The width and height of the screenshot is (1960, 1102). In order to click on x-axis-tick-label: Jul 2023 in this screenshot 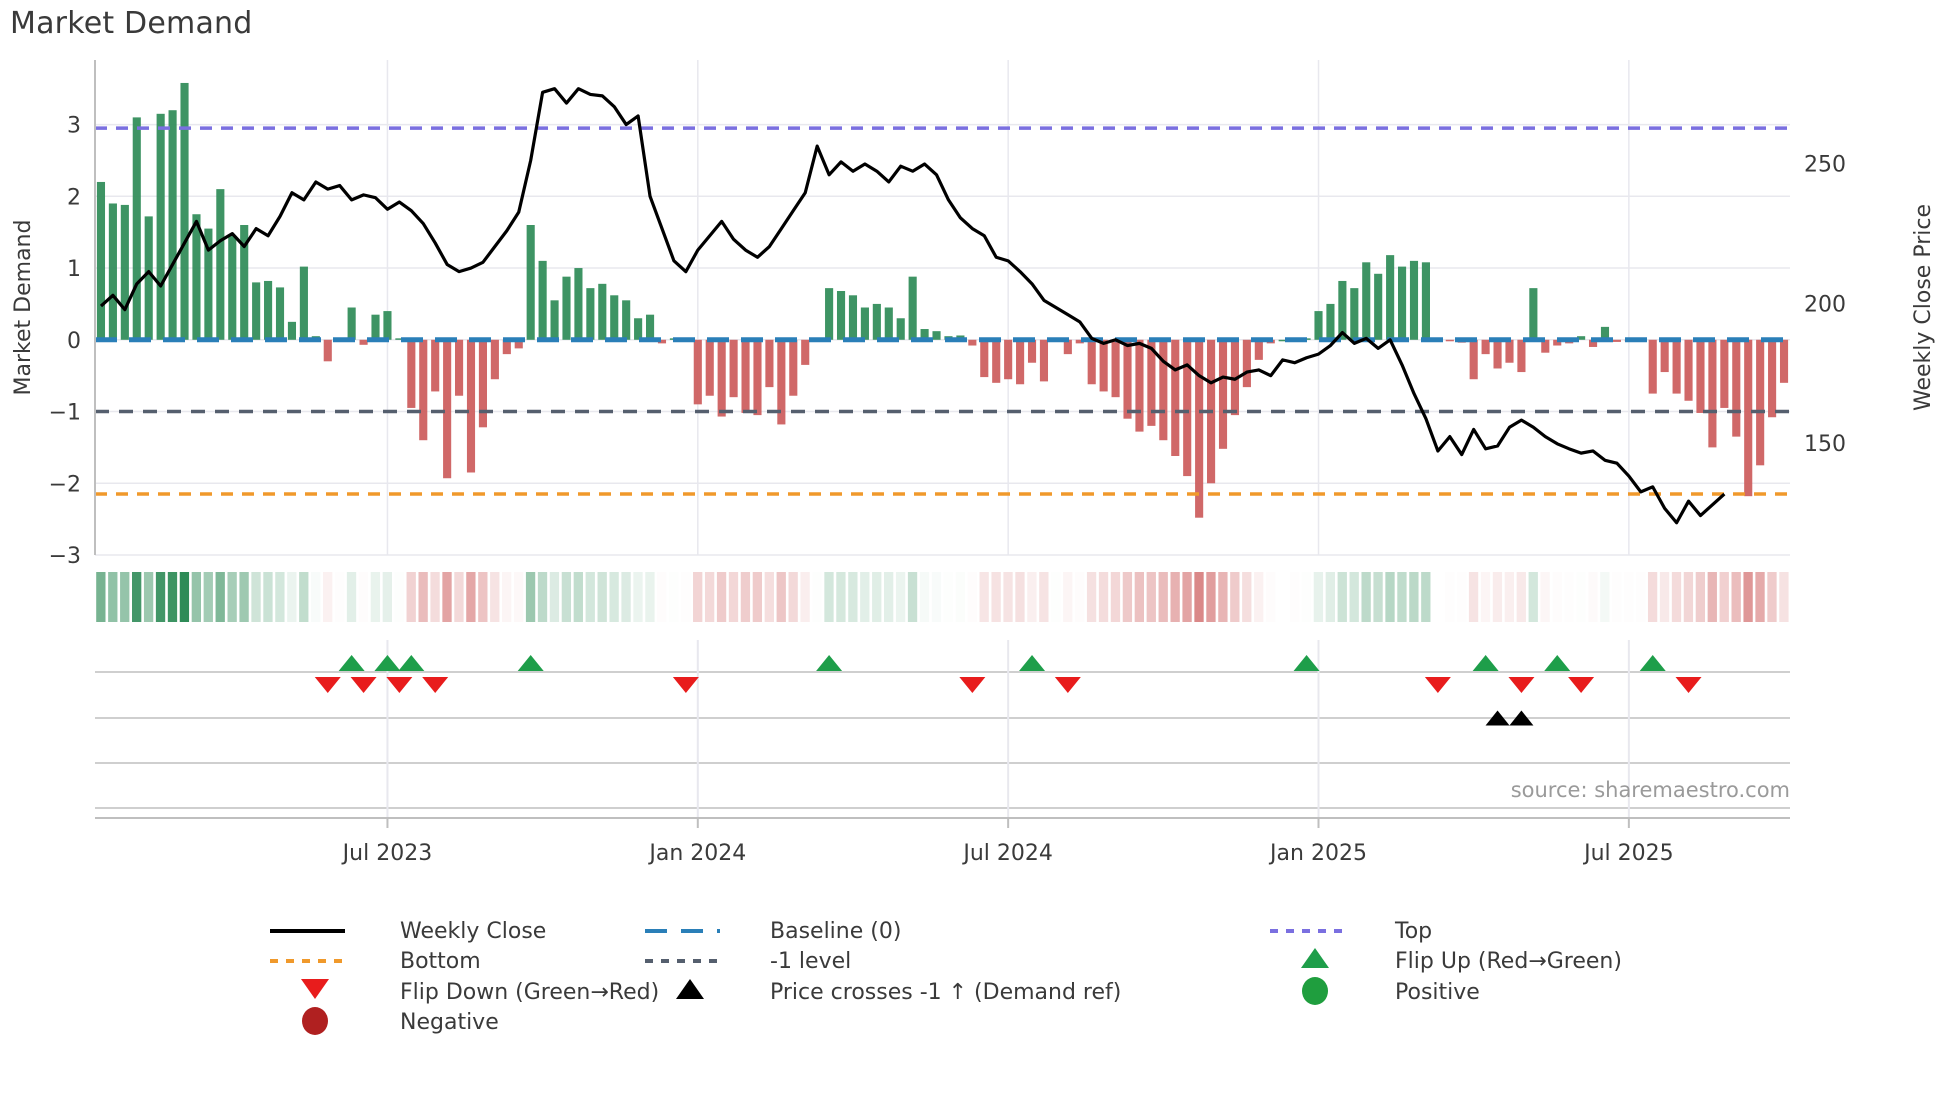, I will do `click(387, 853)`.